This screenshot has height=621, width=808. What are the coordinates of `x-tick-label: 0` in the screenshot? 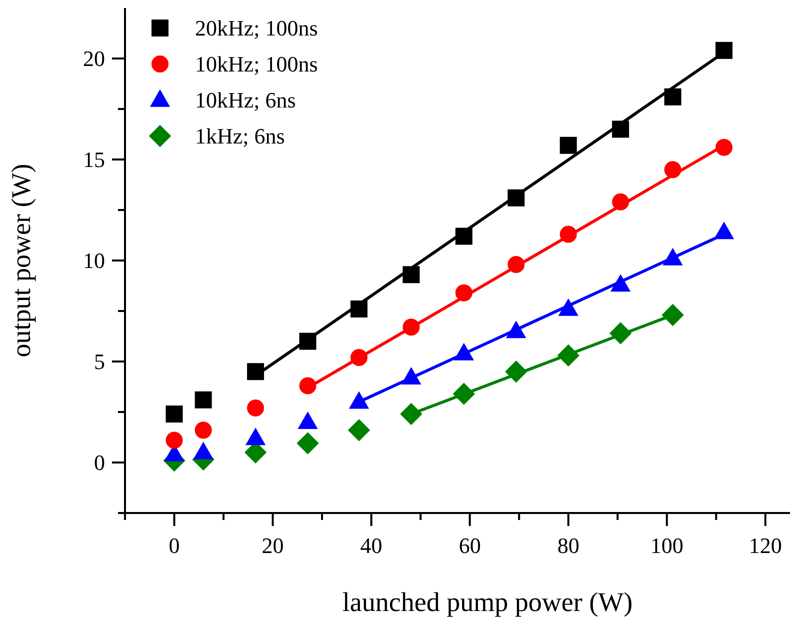 It's located at (174, 545).